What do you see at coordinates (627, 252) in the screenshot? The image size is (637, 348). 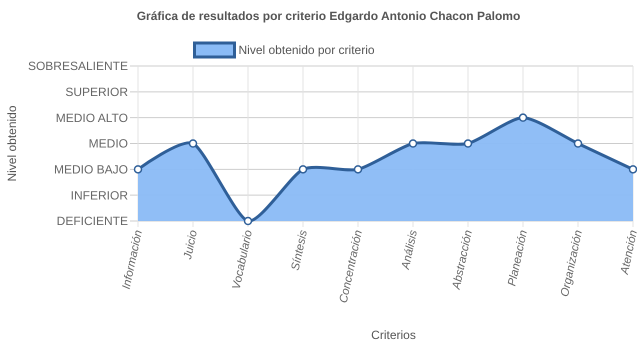 I see `x-tick-label: Atención` at bounding box center [627, 252].